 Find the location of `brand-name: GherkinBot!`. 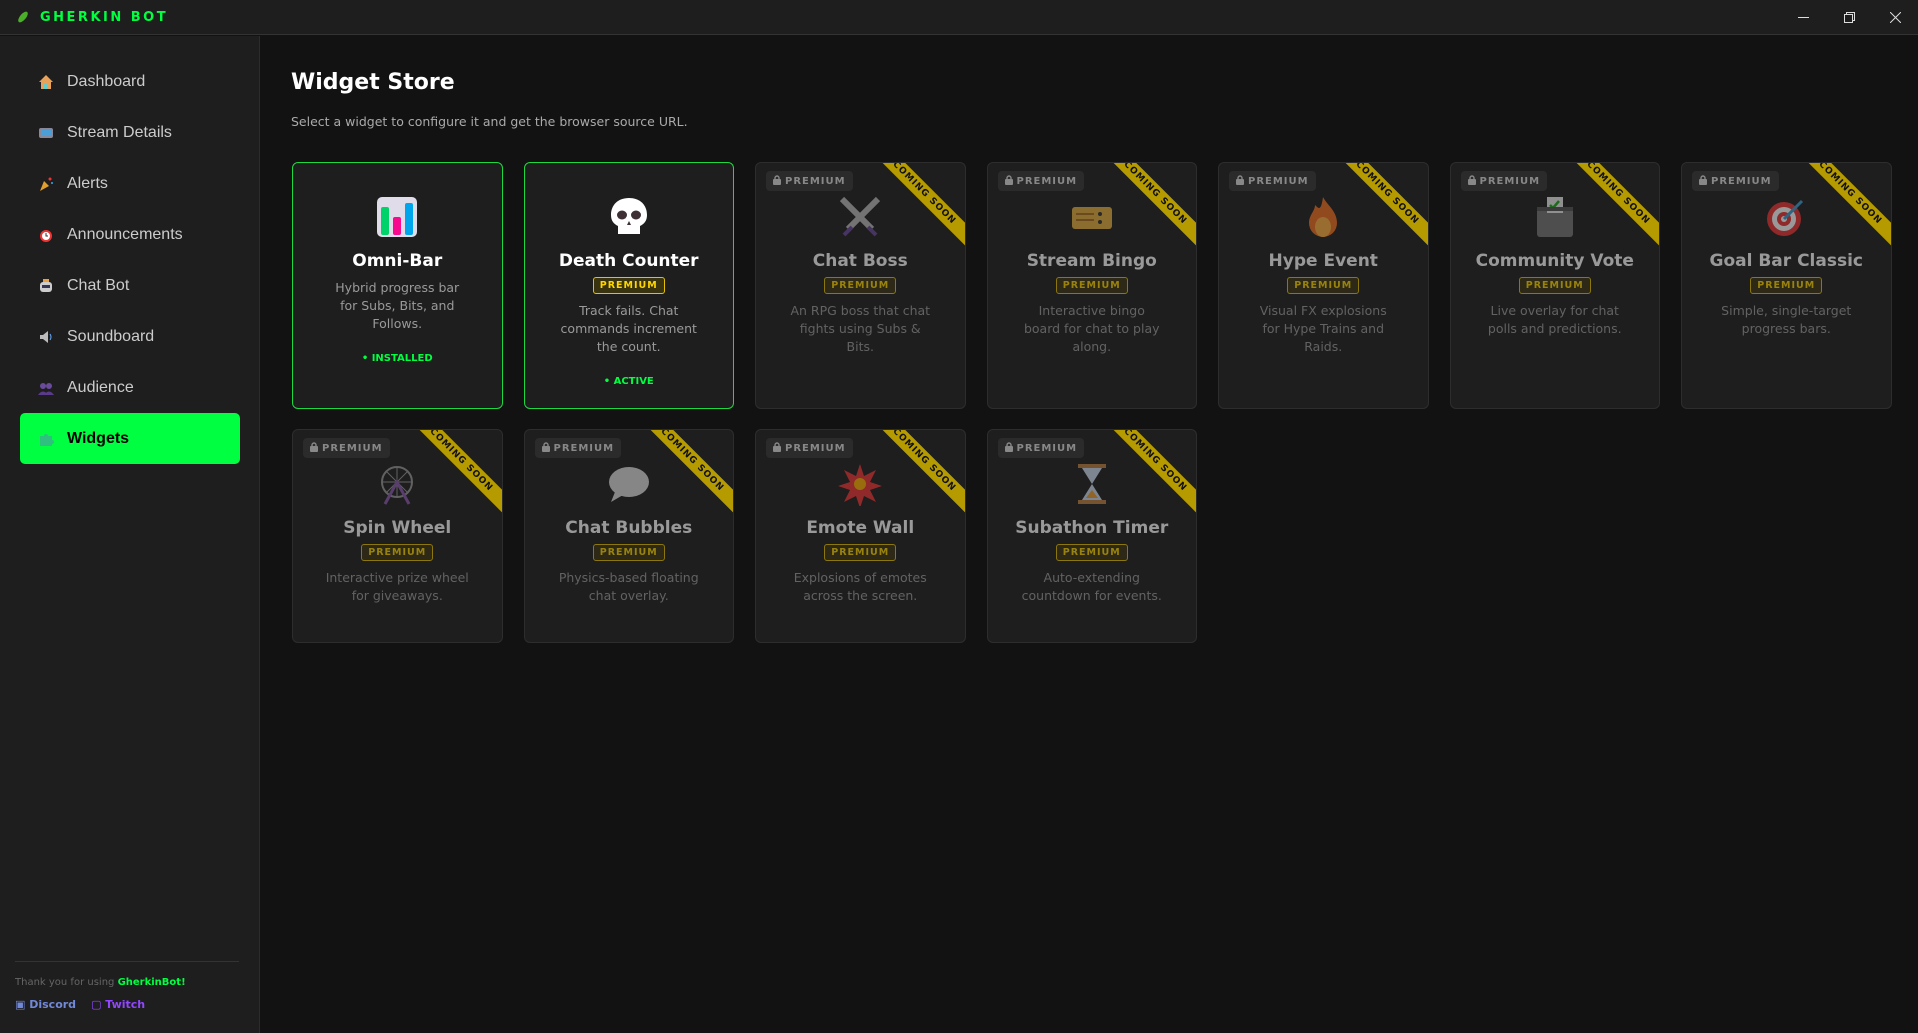

brand-name: GherkinBot! is located at coordinates (151, 982).